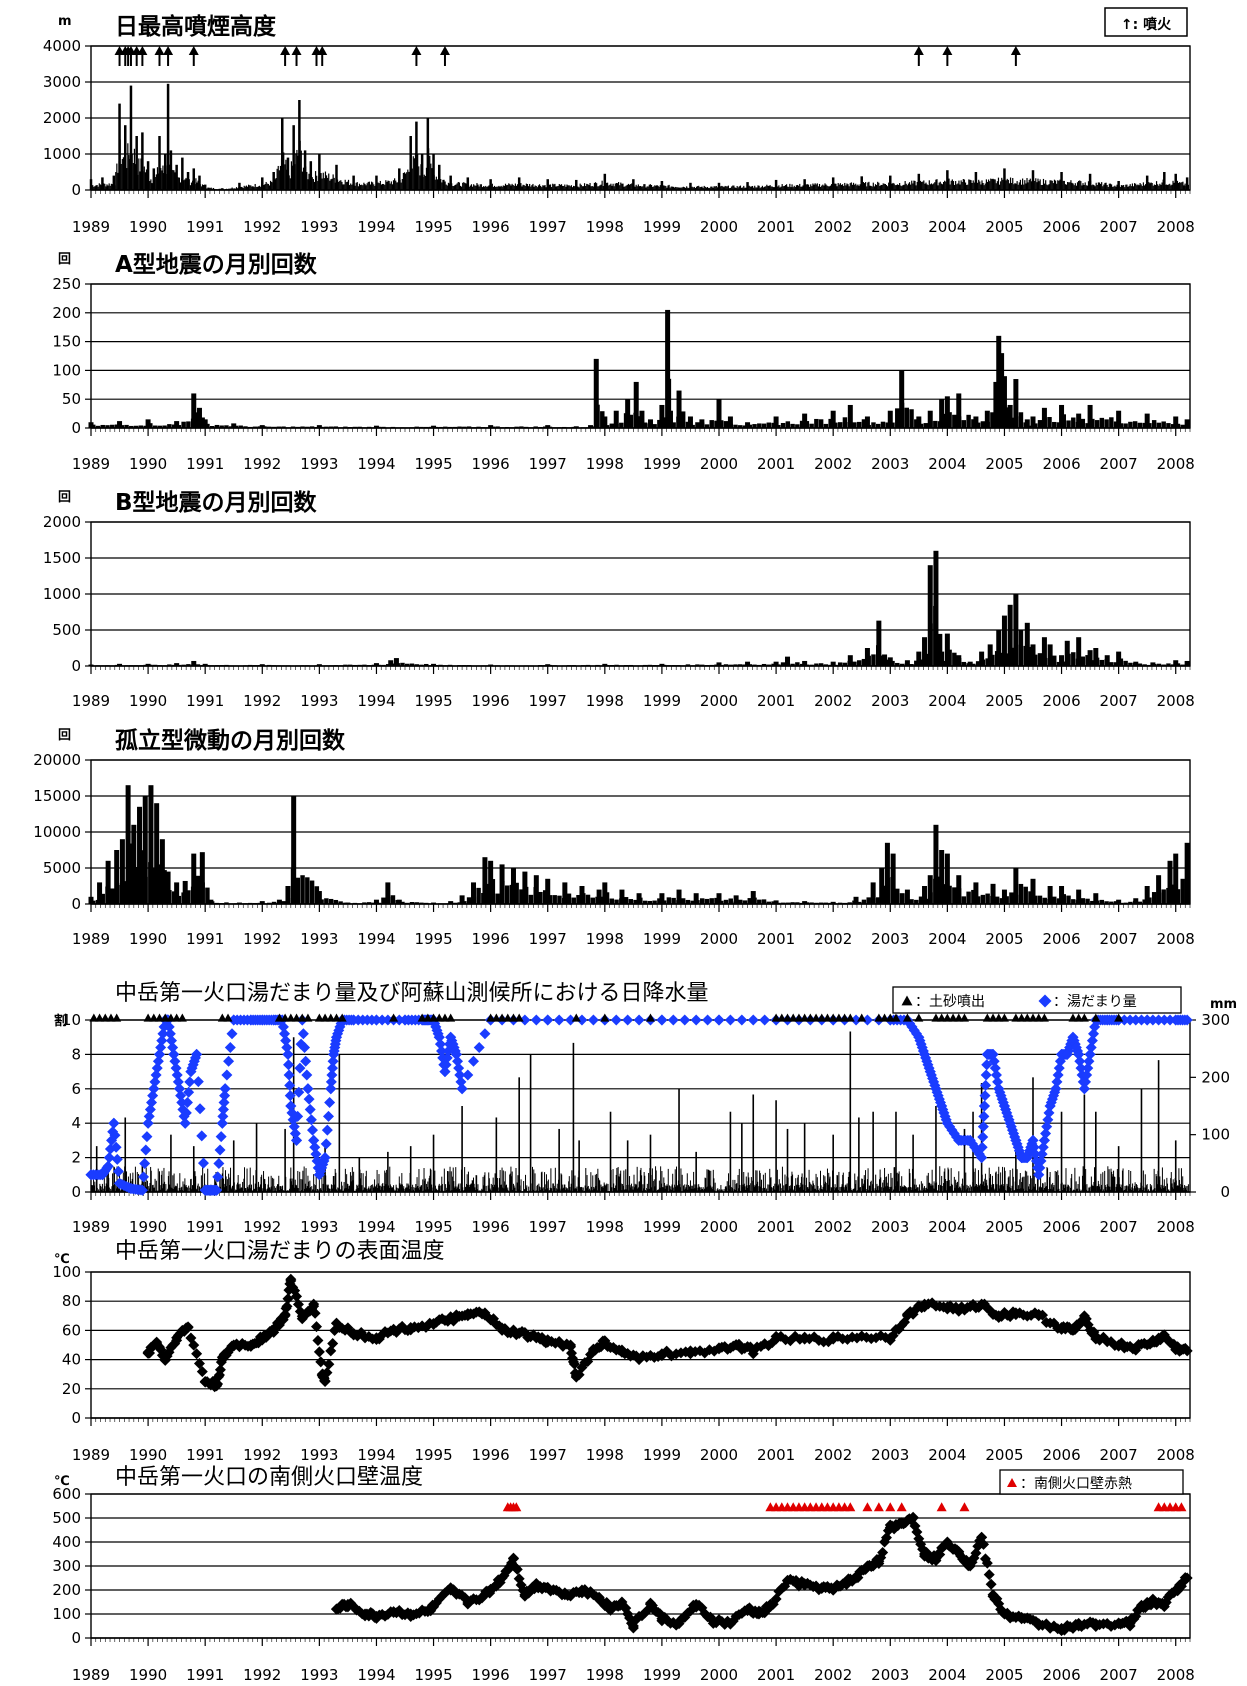 Image resolution: width=1247 pixels, height=1686 pixels. I want to click on x-tick-label: 1998, so click(605, 464).